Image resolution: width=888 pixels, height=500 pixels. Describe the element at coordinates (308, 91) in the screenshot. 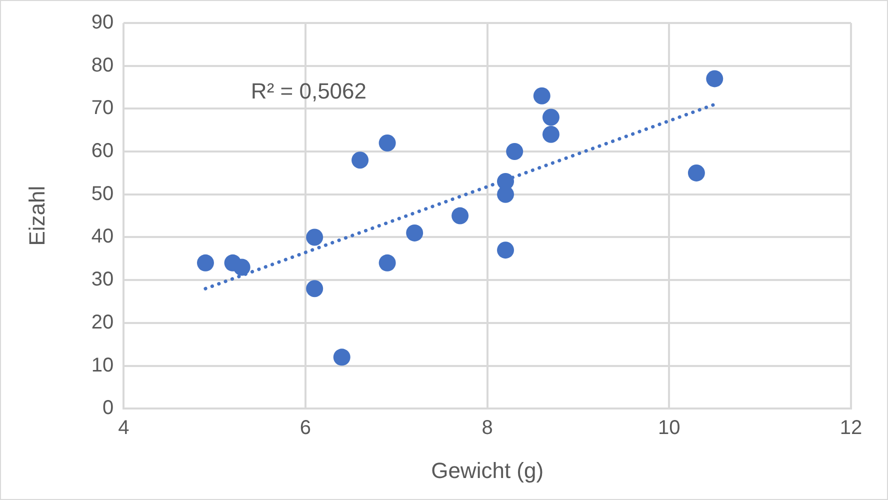

I see `annotation: R² = 0,5062` at that location.